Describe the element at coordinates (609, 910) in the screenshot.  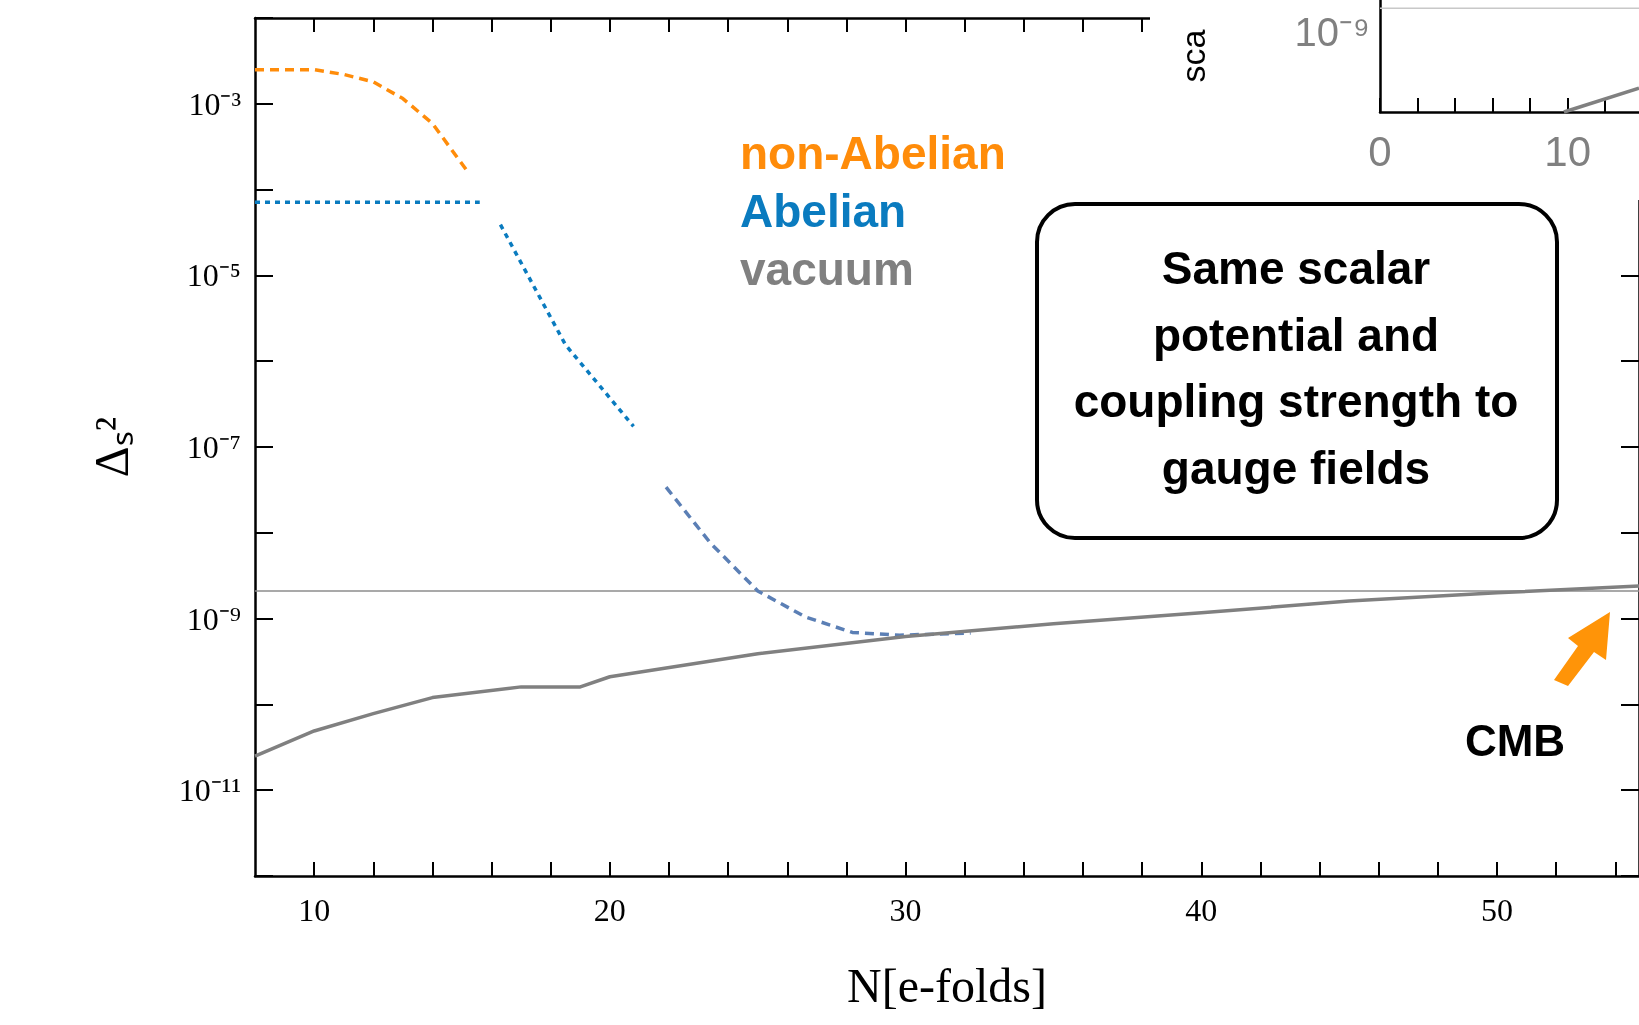
I see `x-tick-label: 20` at that location.